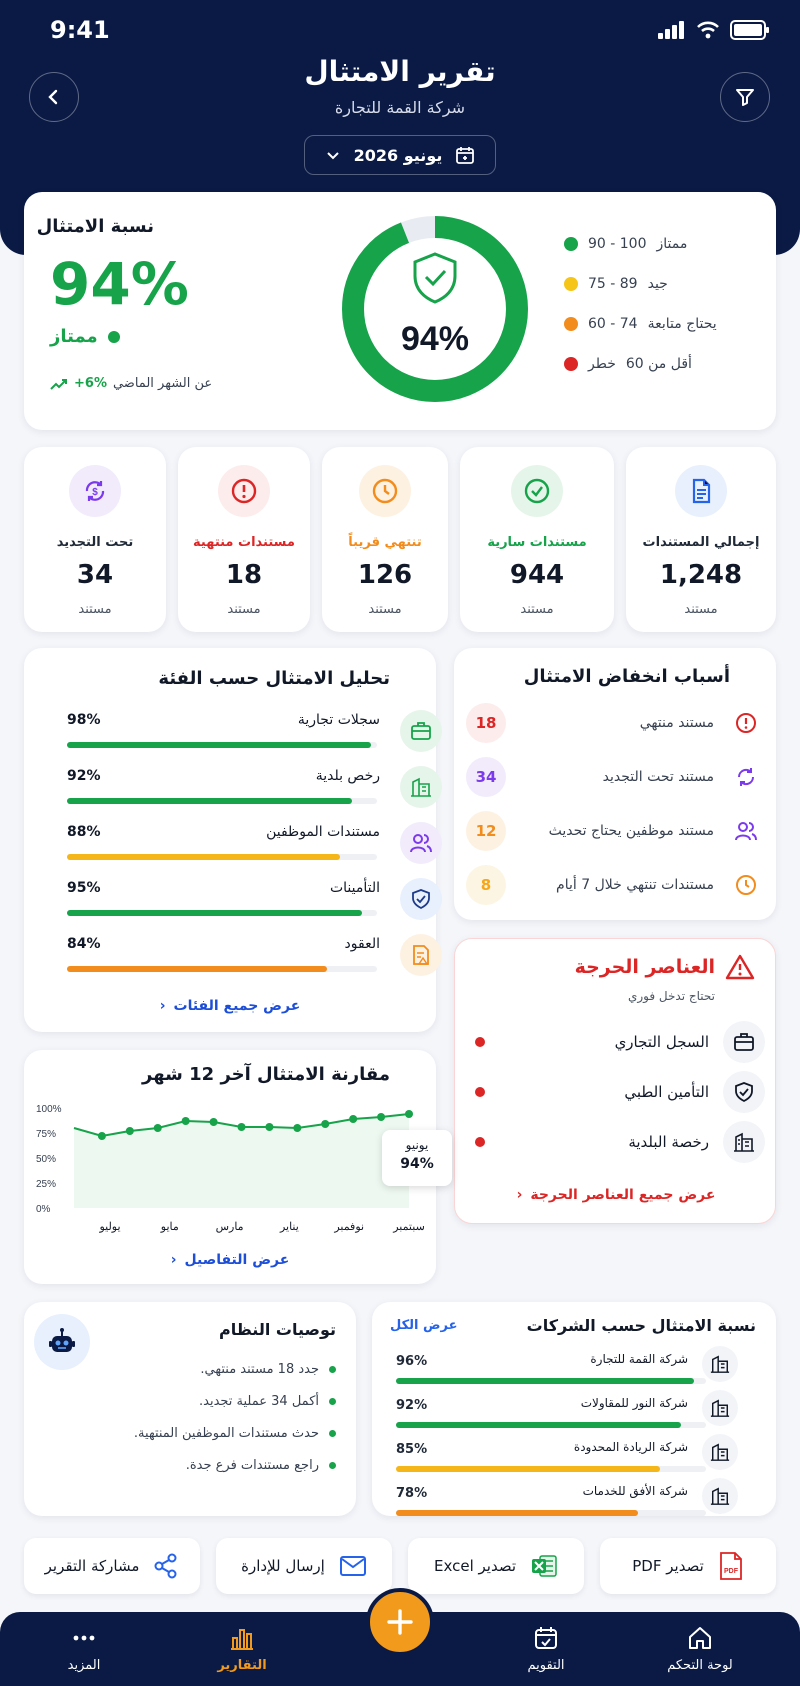 The width and height of the screenshot is (800, 1686). I want to click on filter-button, so click(745, 97).